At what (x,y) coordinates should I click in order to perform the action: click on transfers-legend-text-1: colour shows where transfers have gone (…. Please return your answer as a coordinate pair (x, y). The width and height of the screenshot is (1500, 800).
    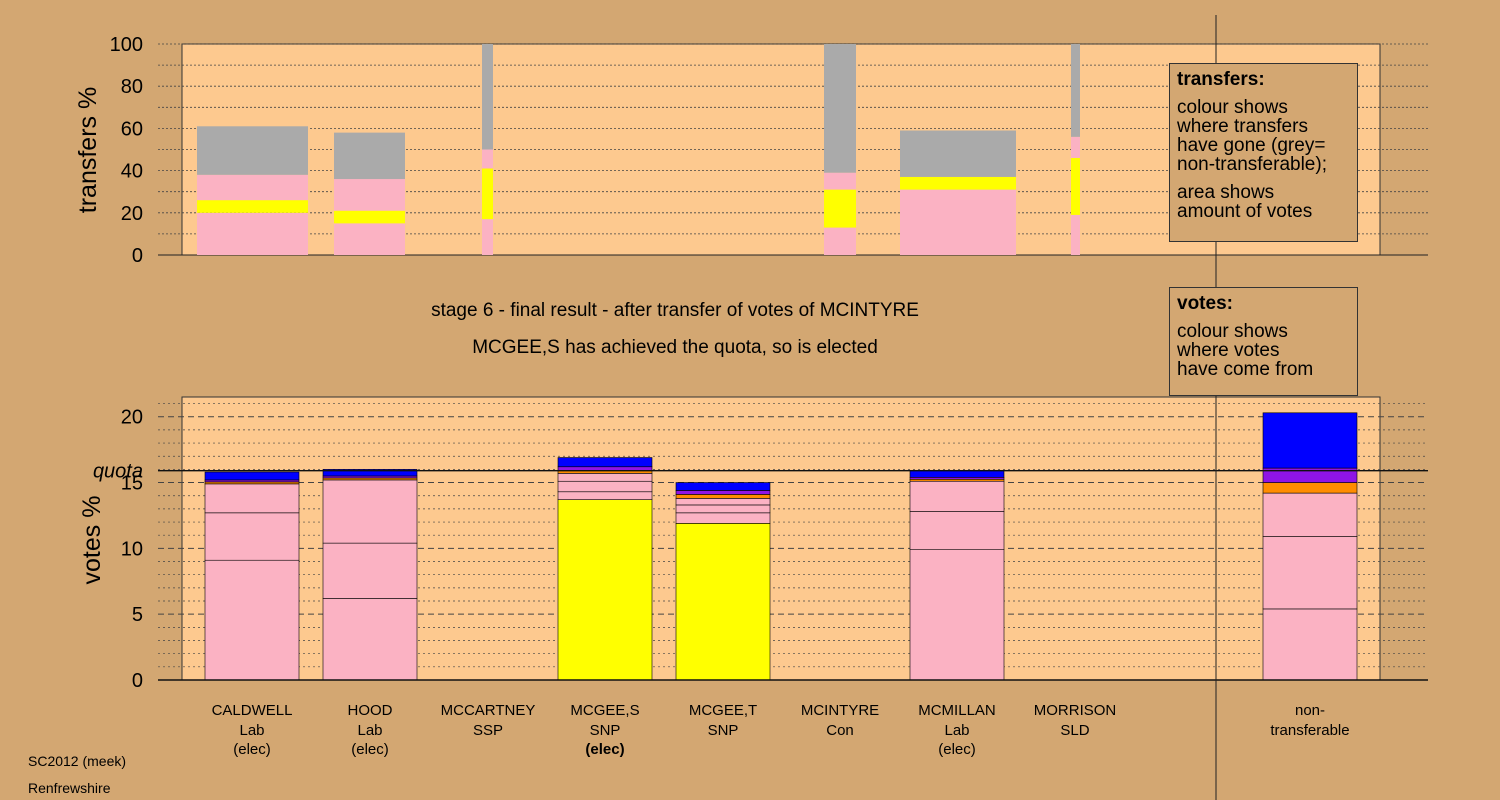
    Looking at the image, I should click on (1263, 136).